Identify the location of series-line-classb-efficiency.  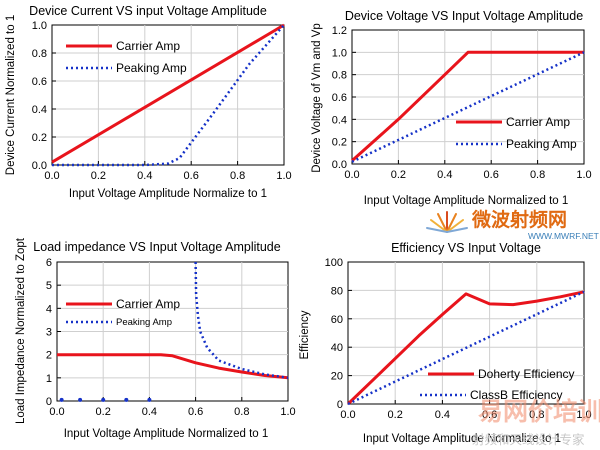
(466, 348).